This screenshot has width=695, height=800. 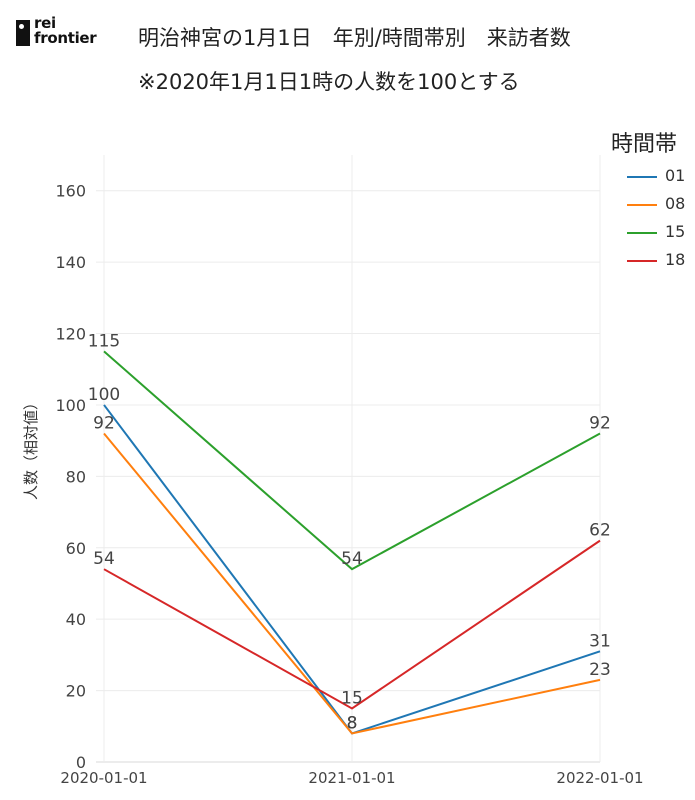 What do you see at coordinates (352, 723) in the screenshot?
I see `data-label: 8` at bounding box center [352, 723].